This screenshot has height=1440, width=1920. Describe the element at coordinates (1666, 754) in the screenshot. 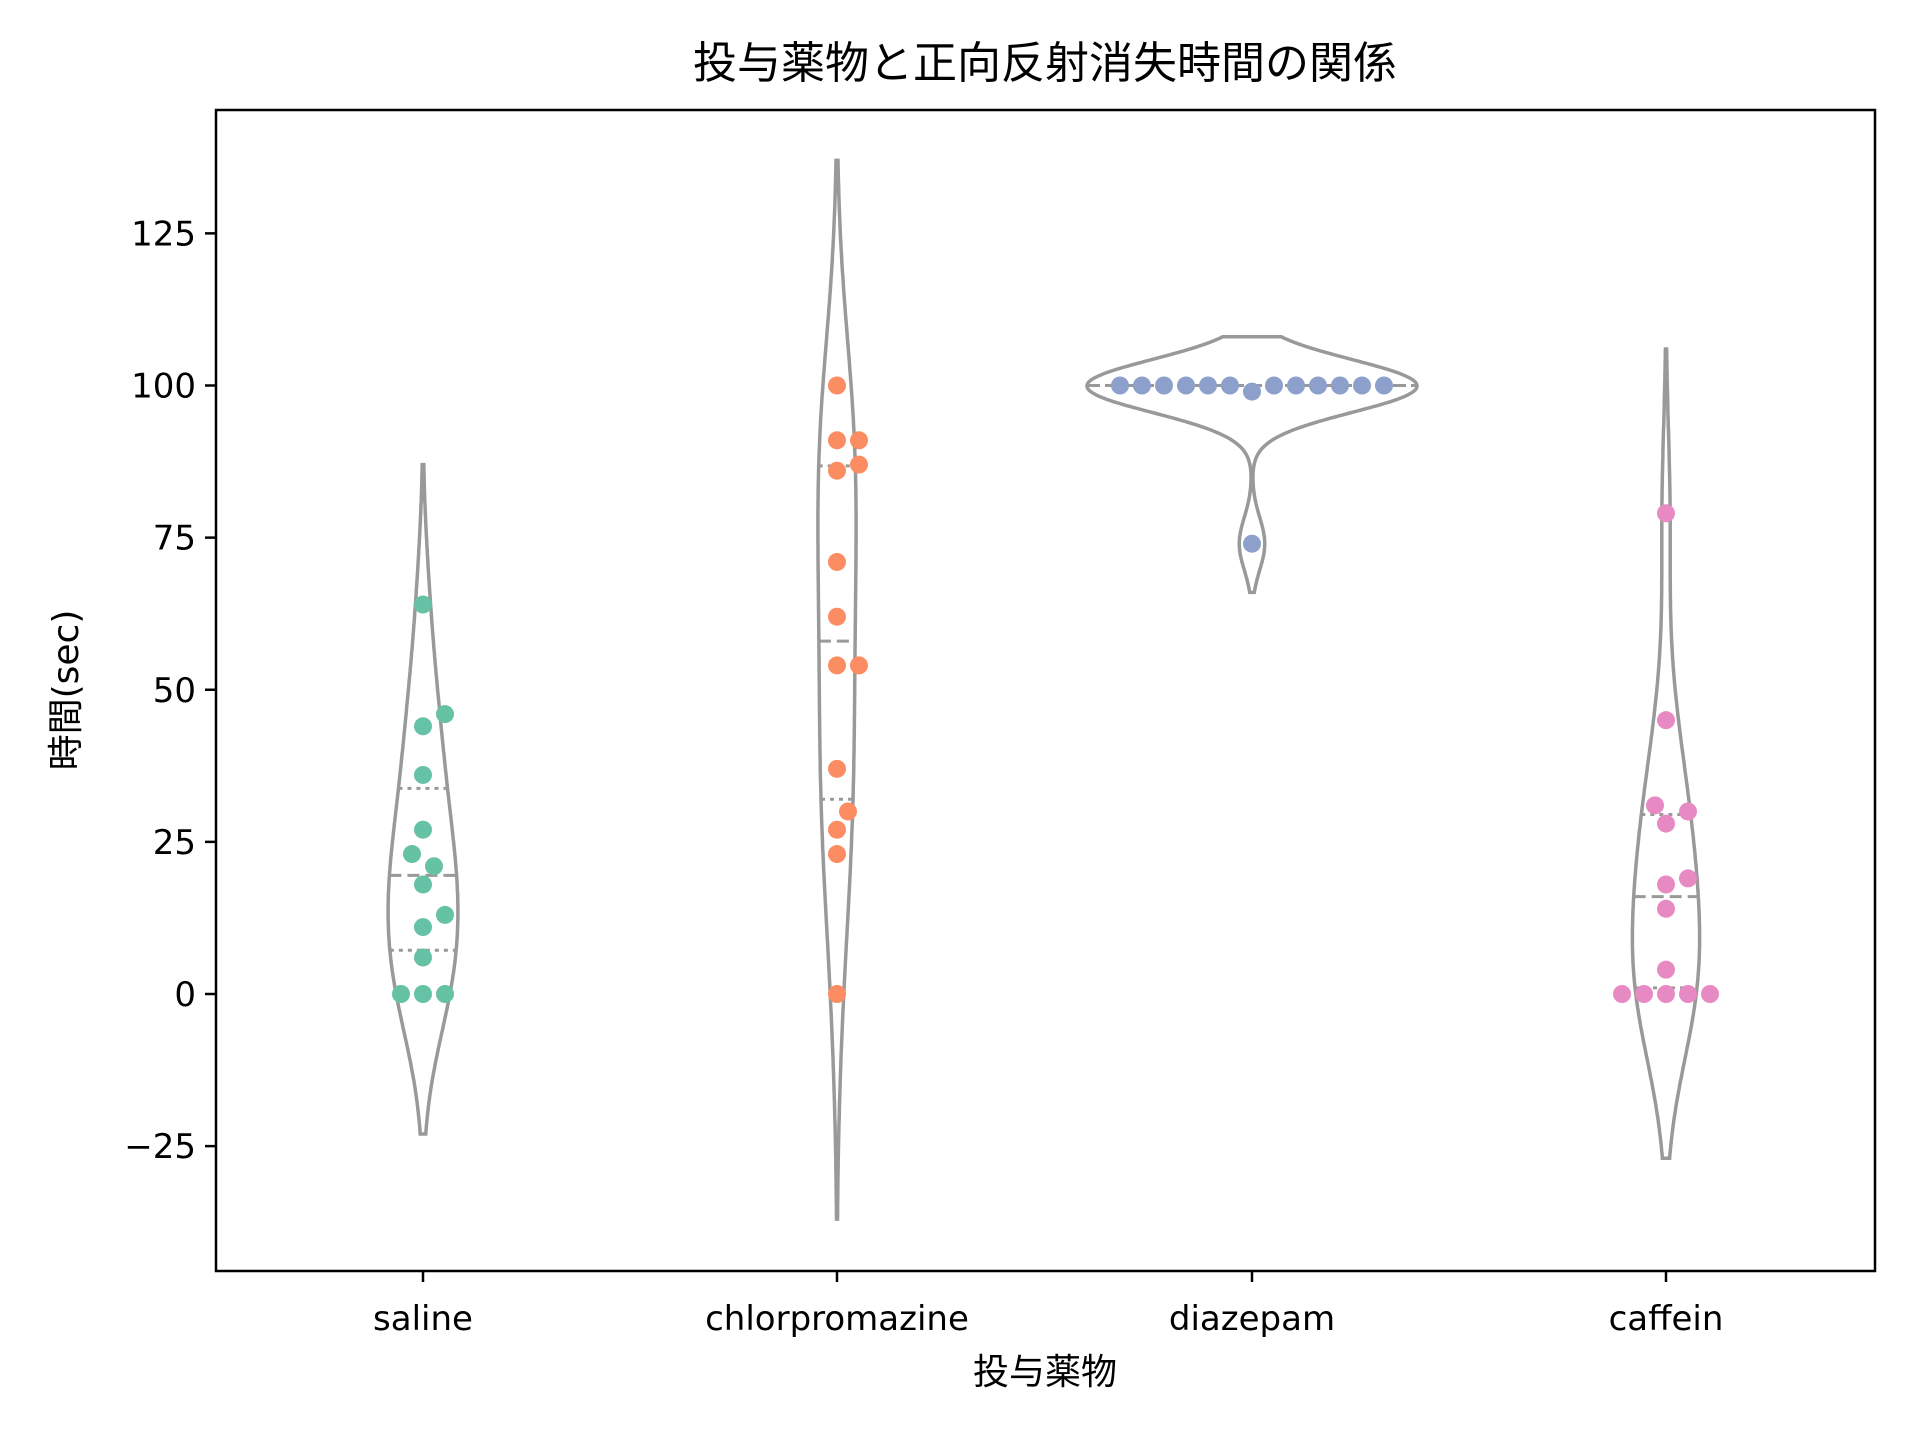

I see `violin-caffein` at that location.